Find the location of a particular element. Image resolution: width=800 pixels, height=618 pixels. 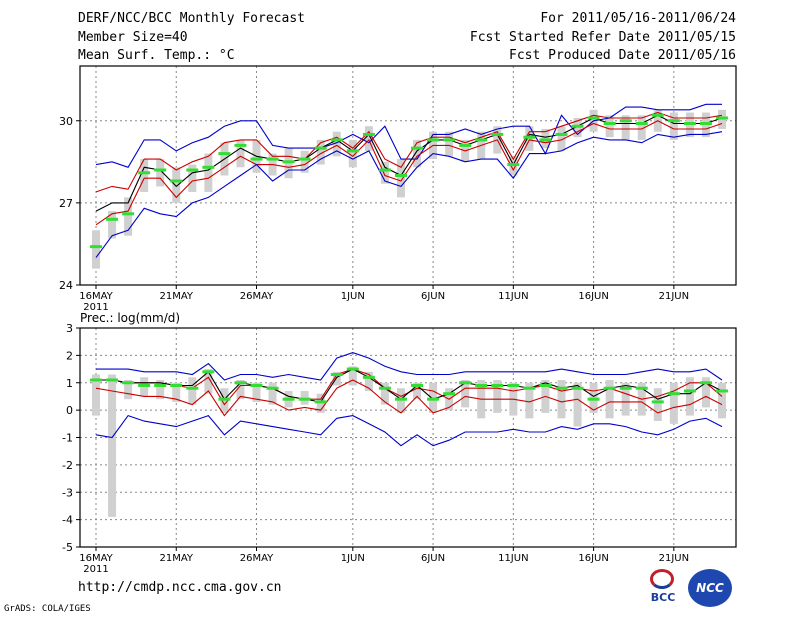

member-size-label: Member Size=40 is located at coordinates (133, 37).